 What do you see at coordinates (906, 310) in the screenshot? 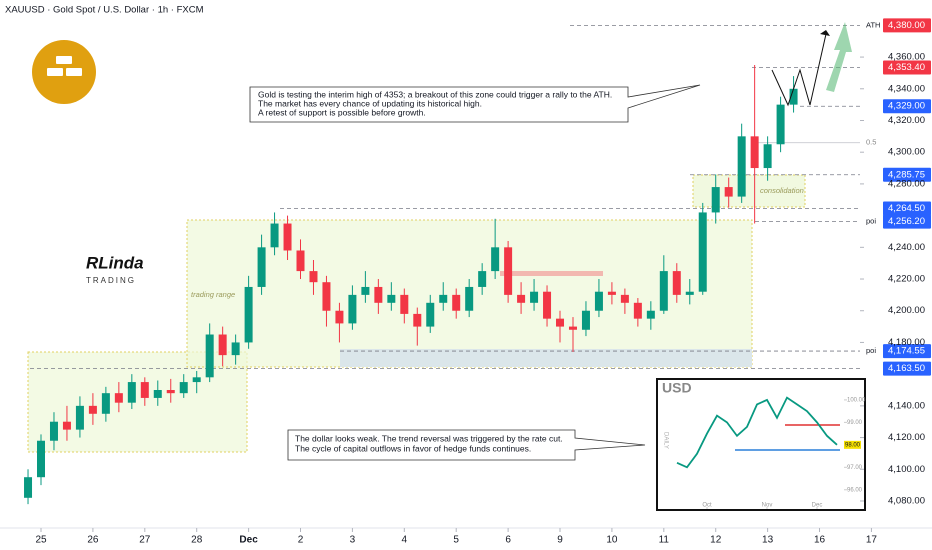
I see `y-tick-label: 4,200.00` at bounding box center [906, 310].